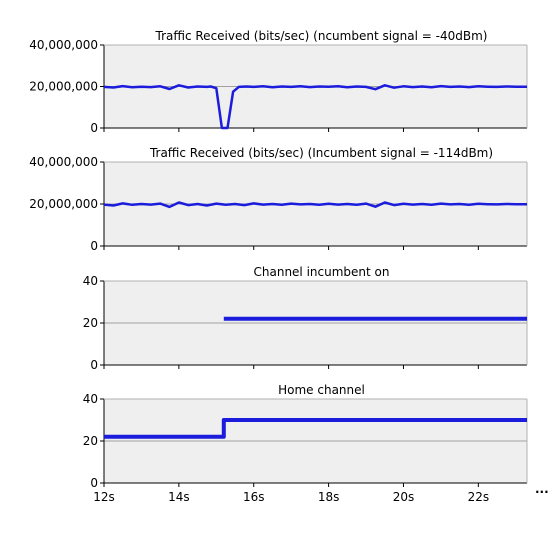 The width and height of the screenshot is (556, 534). I want to click on y-tick-label-3-0: 0, so click(94, 365).